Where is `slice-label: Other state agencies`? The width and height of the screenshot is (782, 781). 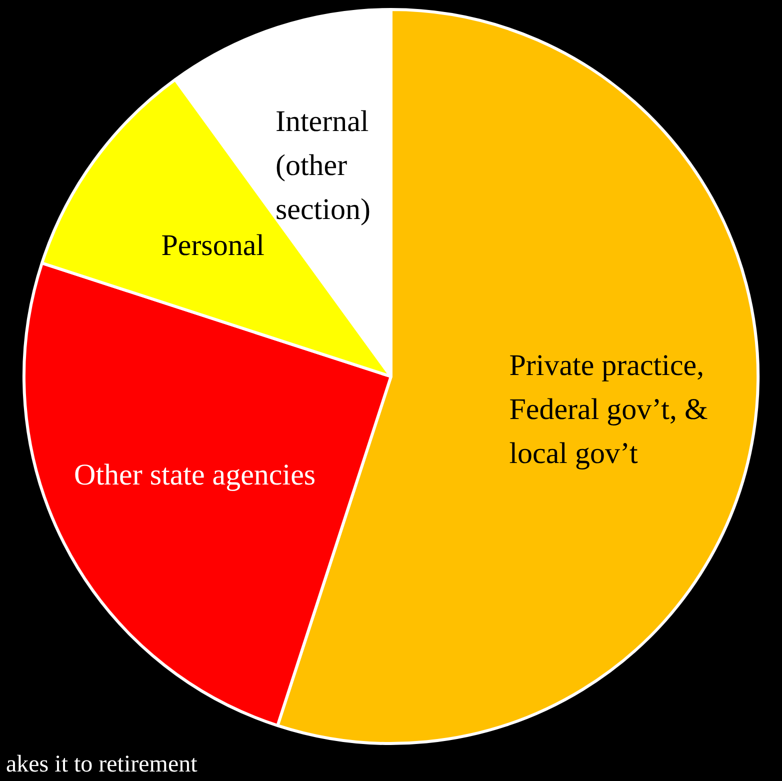
slice-label: Other state agencies is located at coordinates (195, 475).